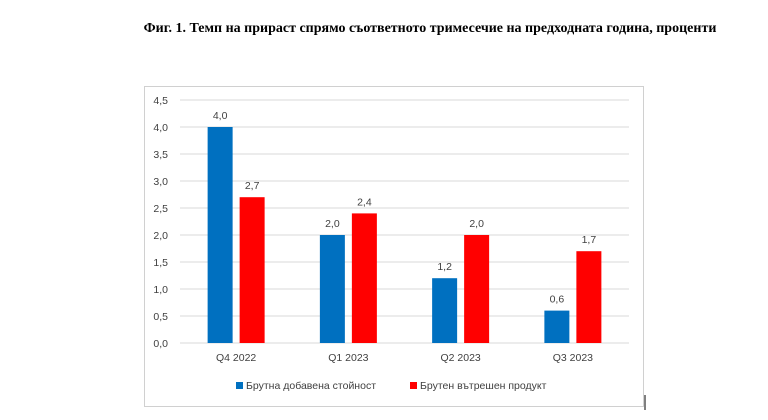  What do you see at coordinates (160, 128) in the screenshot?
I see `y-tick-label: 4,0` at bounding box center [160, 128].